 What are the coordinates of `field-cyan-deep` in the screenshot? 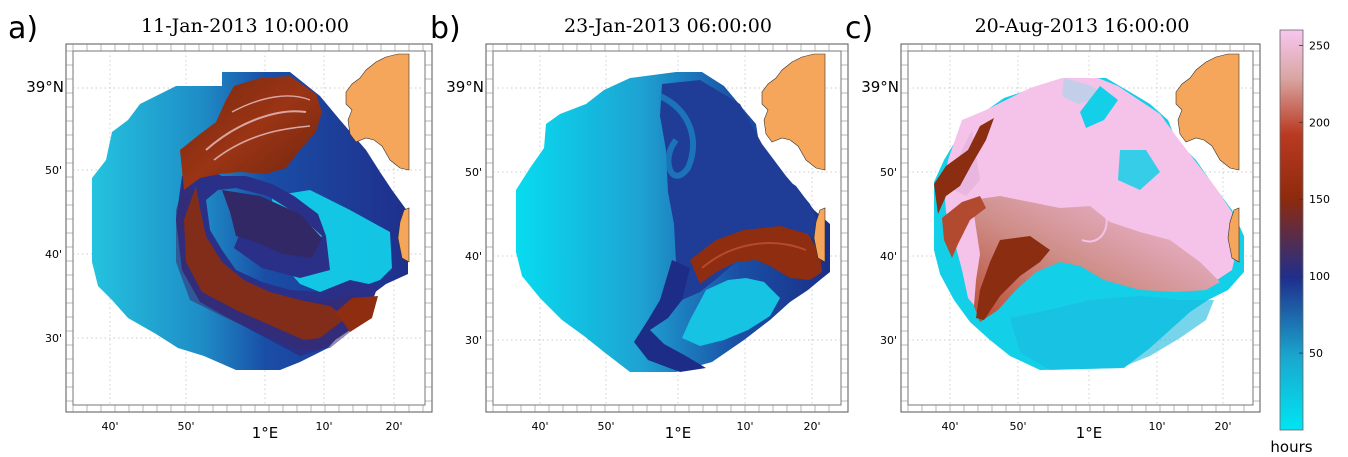 It's located at (1112, 333).